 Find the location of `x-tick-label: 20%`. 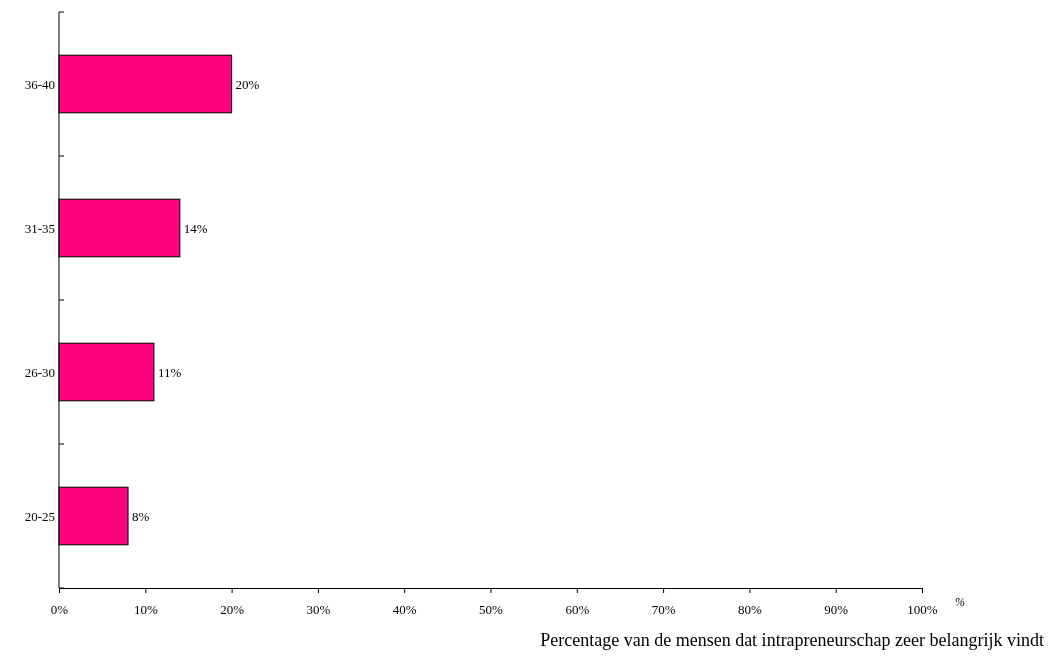

x-tick-label: 20% is located at coordinates (232, 610).